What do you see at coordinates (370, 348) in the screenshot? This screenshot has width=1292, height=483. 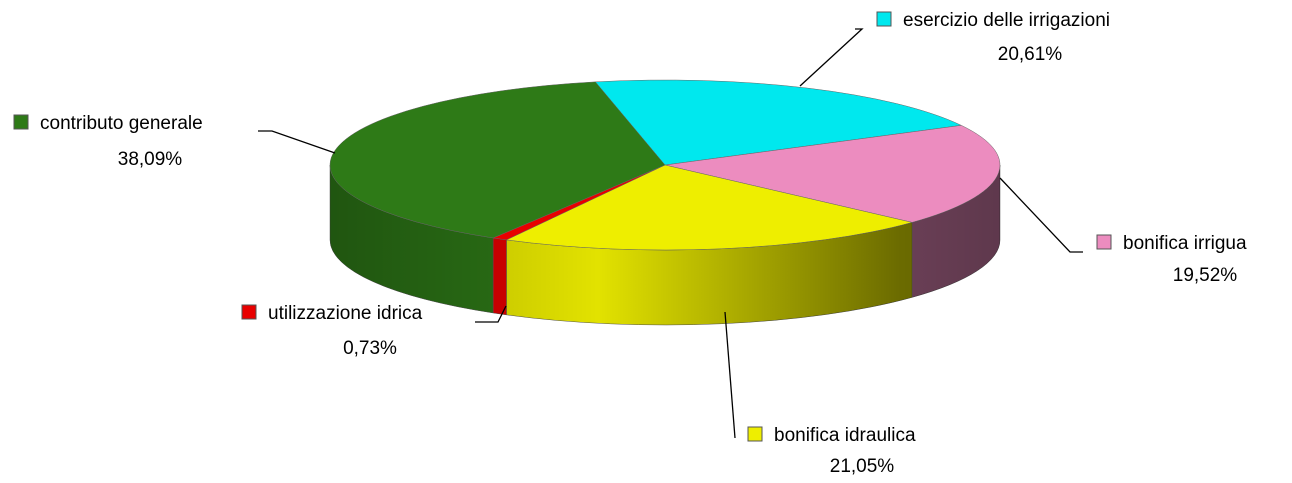 I see `slice-value-label: 0,73%` at bounding box center [370, 348].